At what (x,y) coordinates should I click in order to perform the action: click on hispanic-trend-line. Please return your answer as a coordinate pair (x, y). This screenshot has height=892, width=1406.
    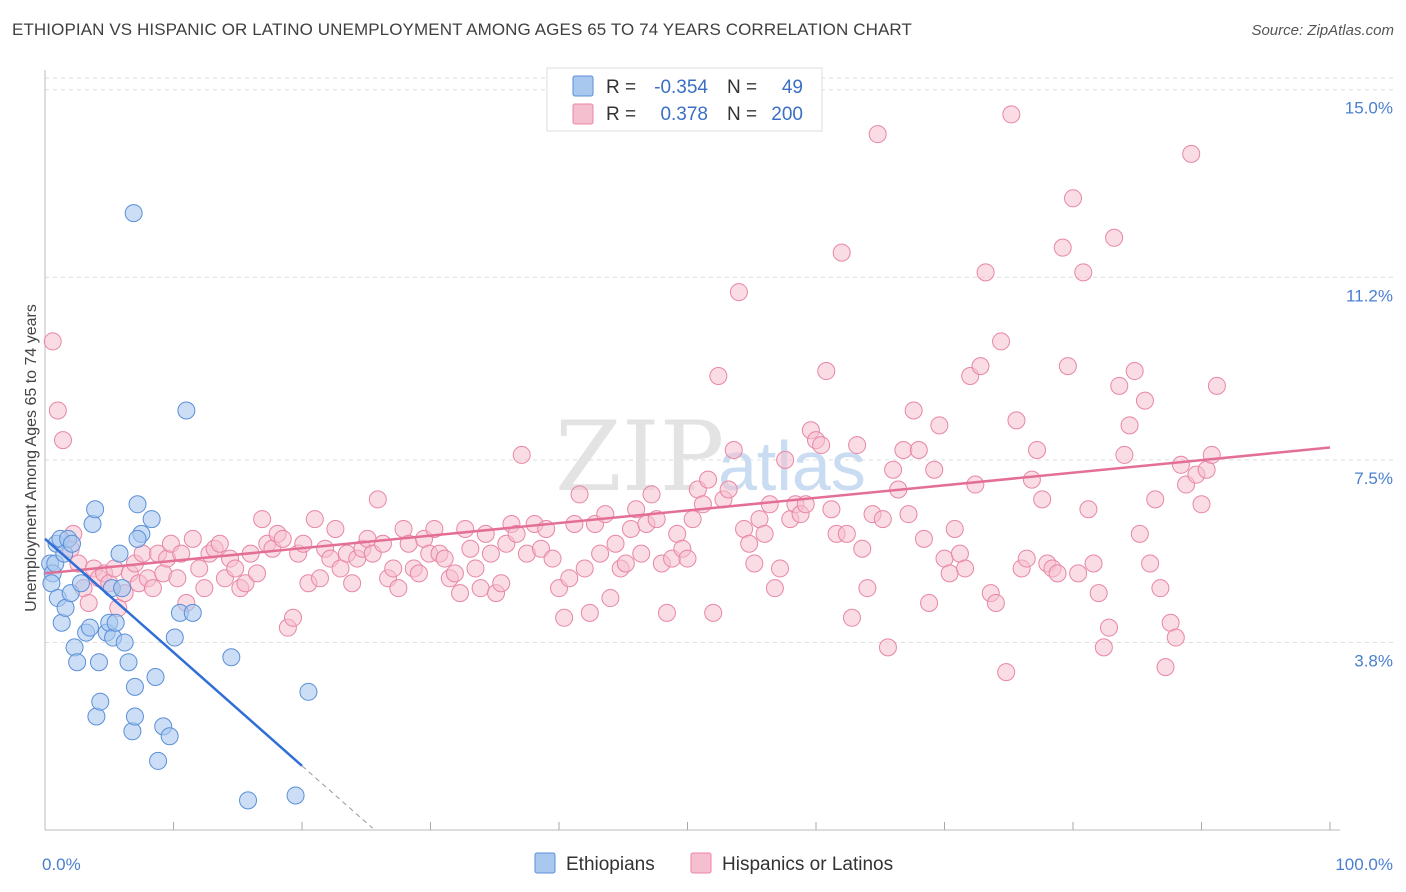
    Looking at the image, I should click on (687, 510).